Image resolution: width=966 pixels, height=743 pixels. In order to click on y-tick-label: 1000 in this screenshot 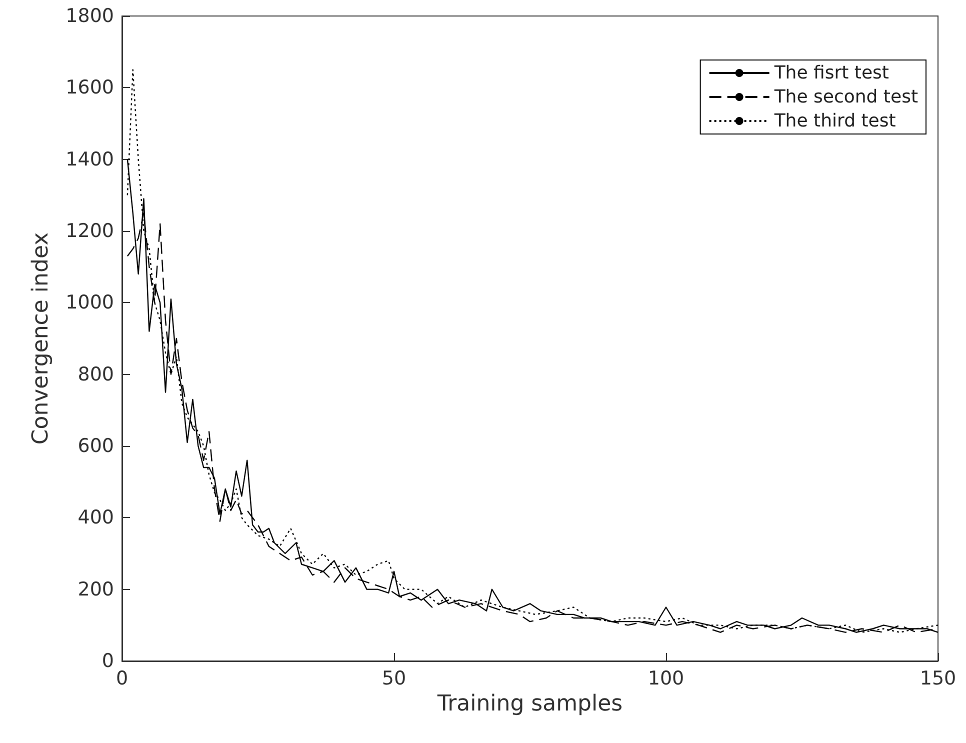, I will do `click(90, 303)`.